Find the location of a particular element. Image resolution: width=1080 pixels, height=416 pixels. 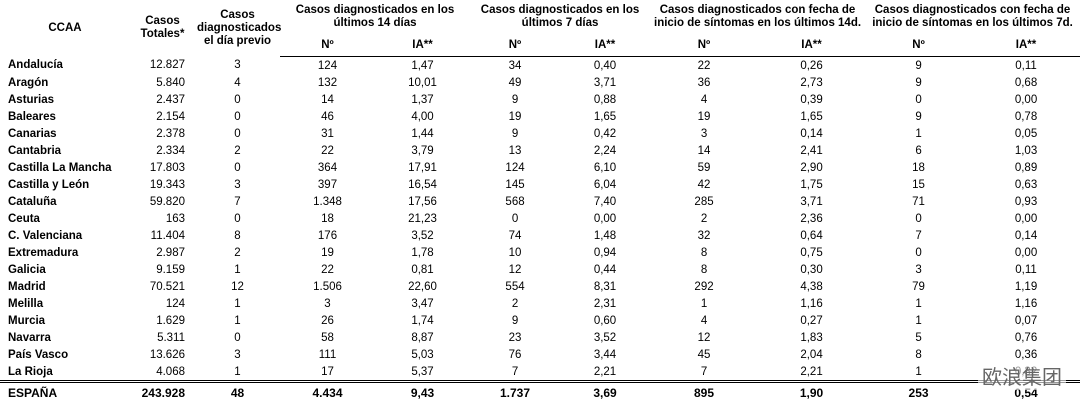

region-name: Extremadura is located at coordinates (43, 252).